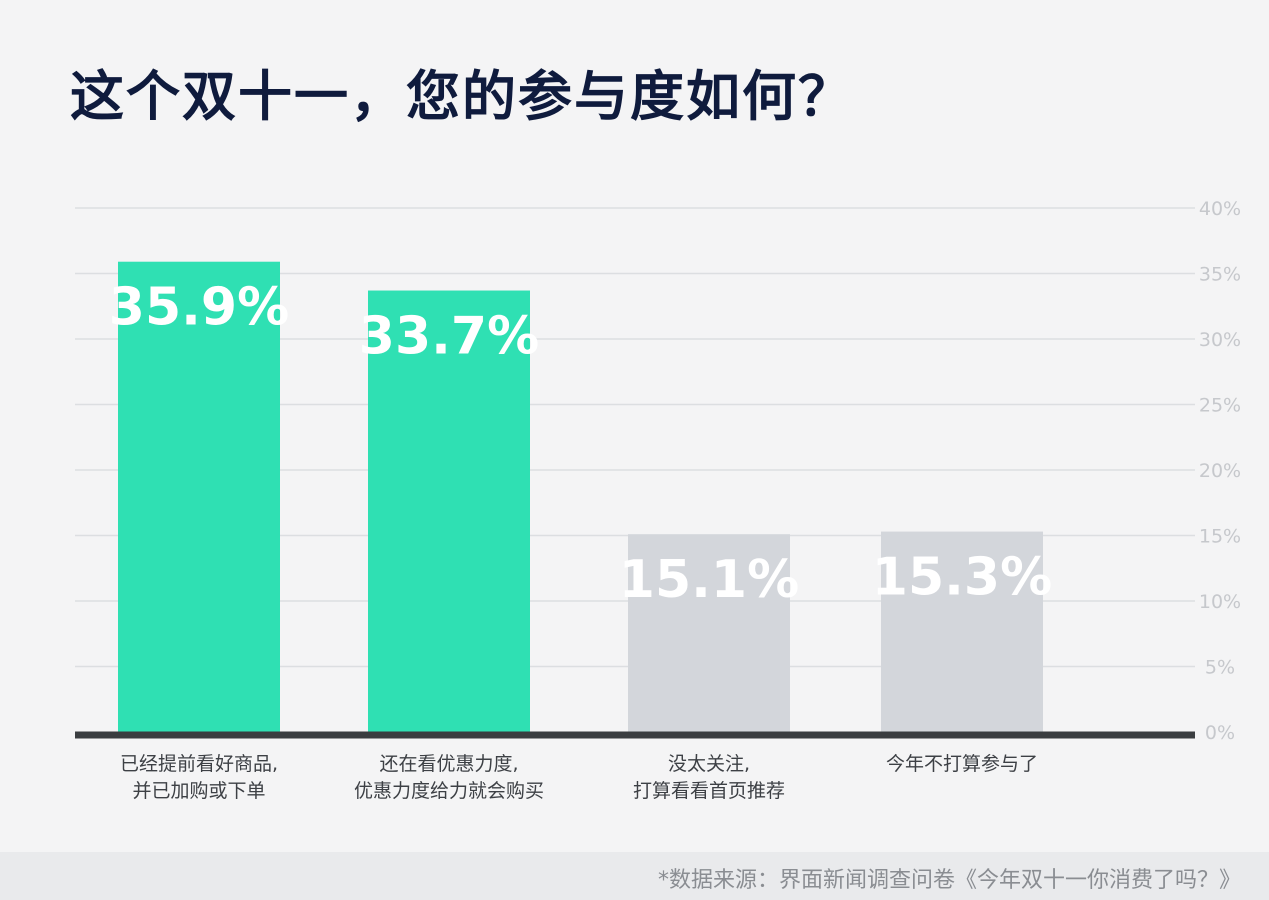 The height and width of the screenshot is (900, 1269). Describe the element at coordinates (1220, 340) in the screenshot. I see `y-tick-label: 30%` at that location.